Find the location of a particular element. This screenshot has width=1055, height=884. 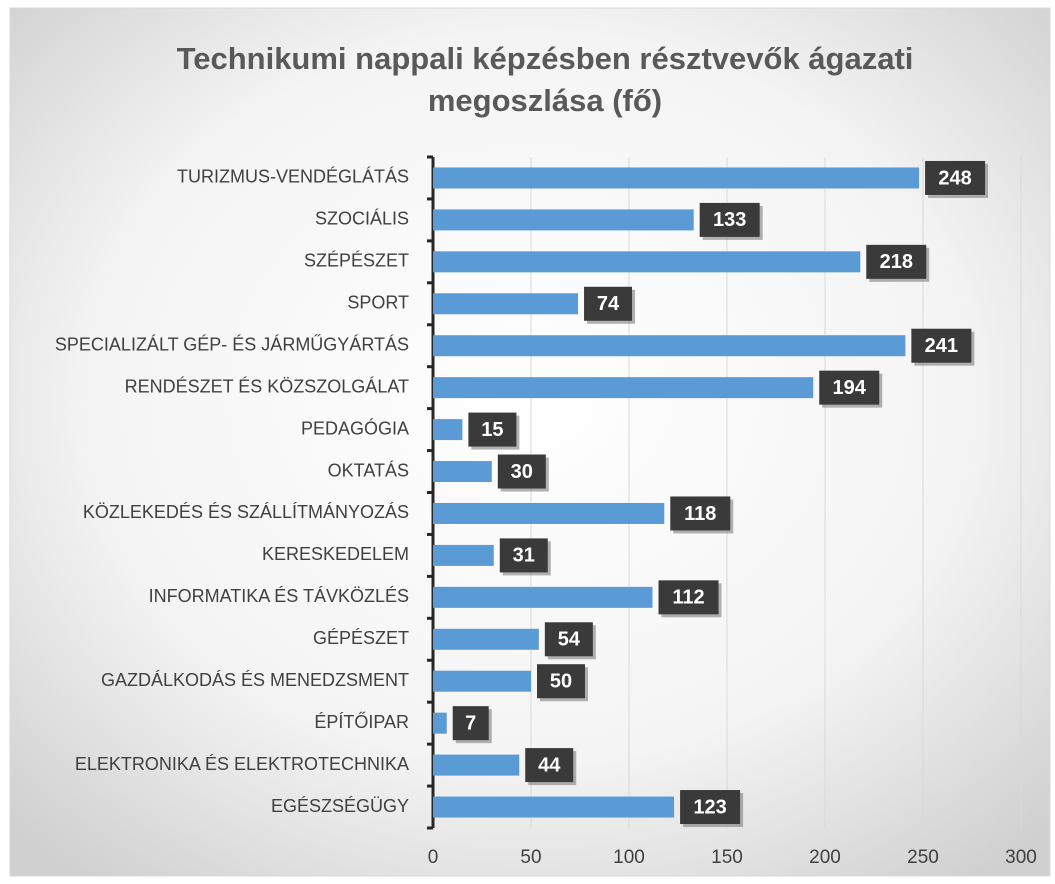

data-label: 74 is located at coordinates (608, 304).